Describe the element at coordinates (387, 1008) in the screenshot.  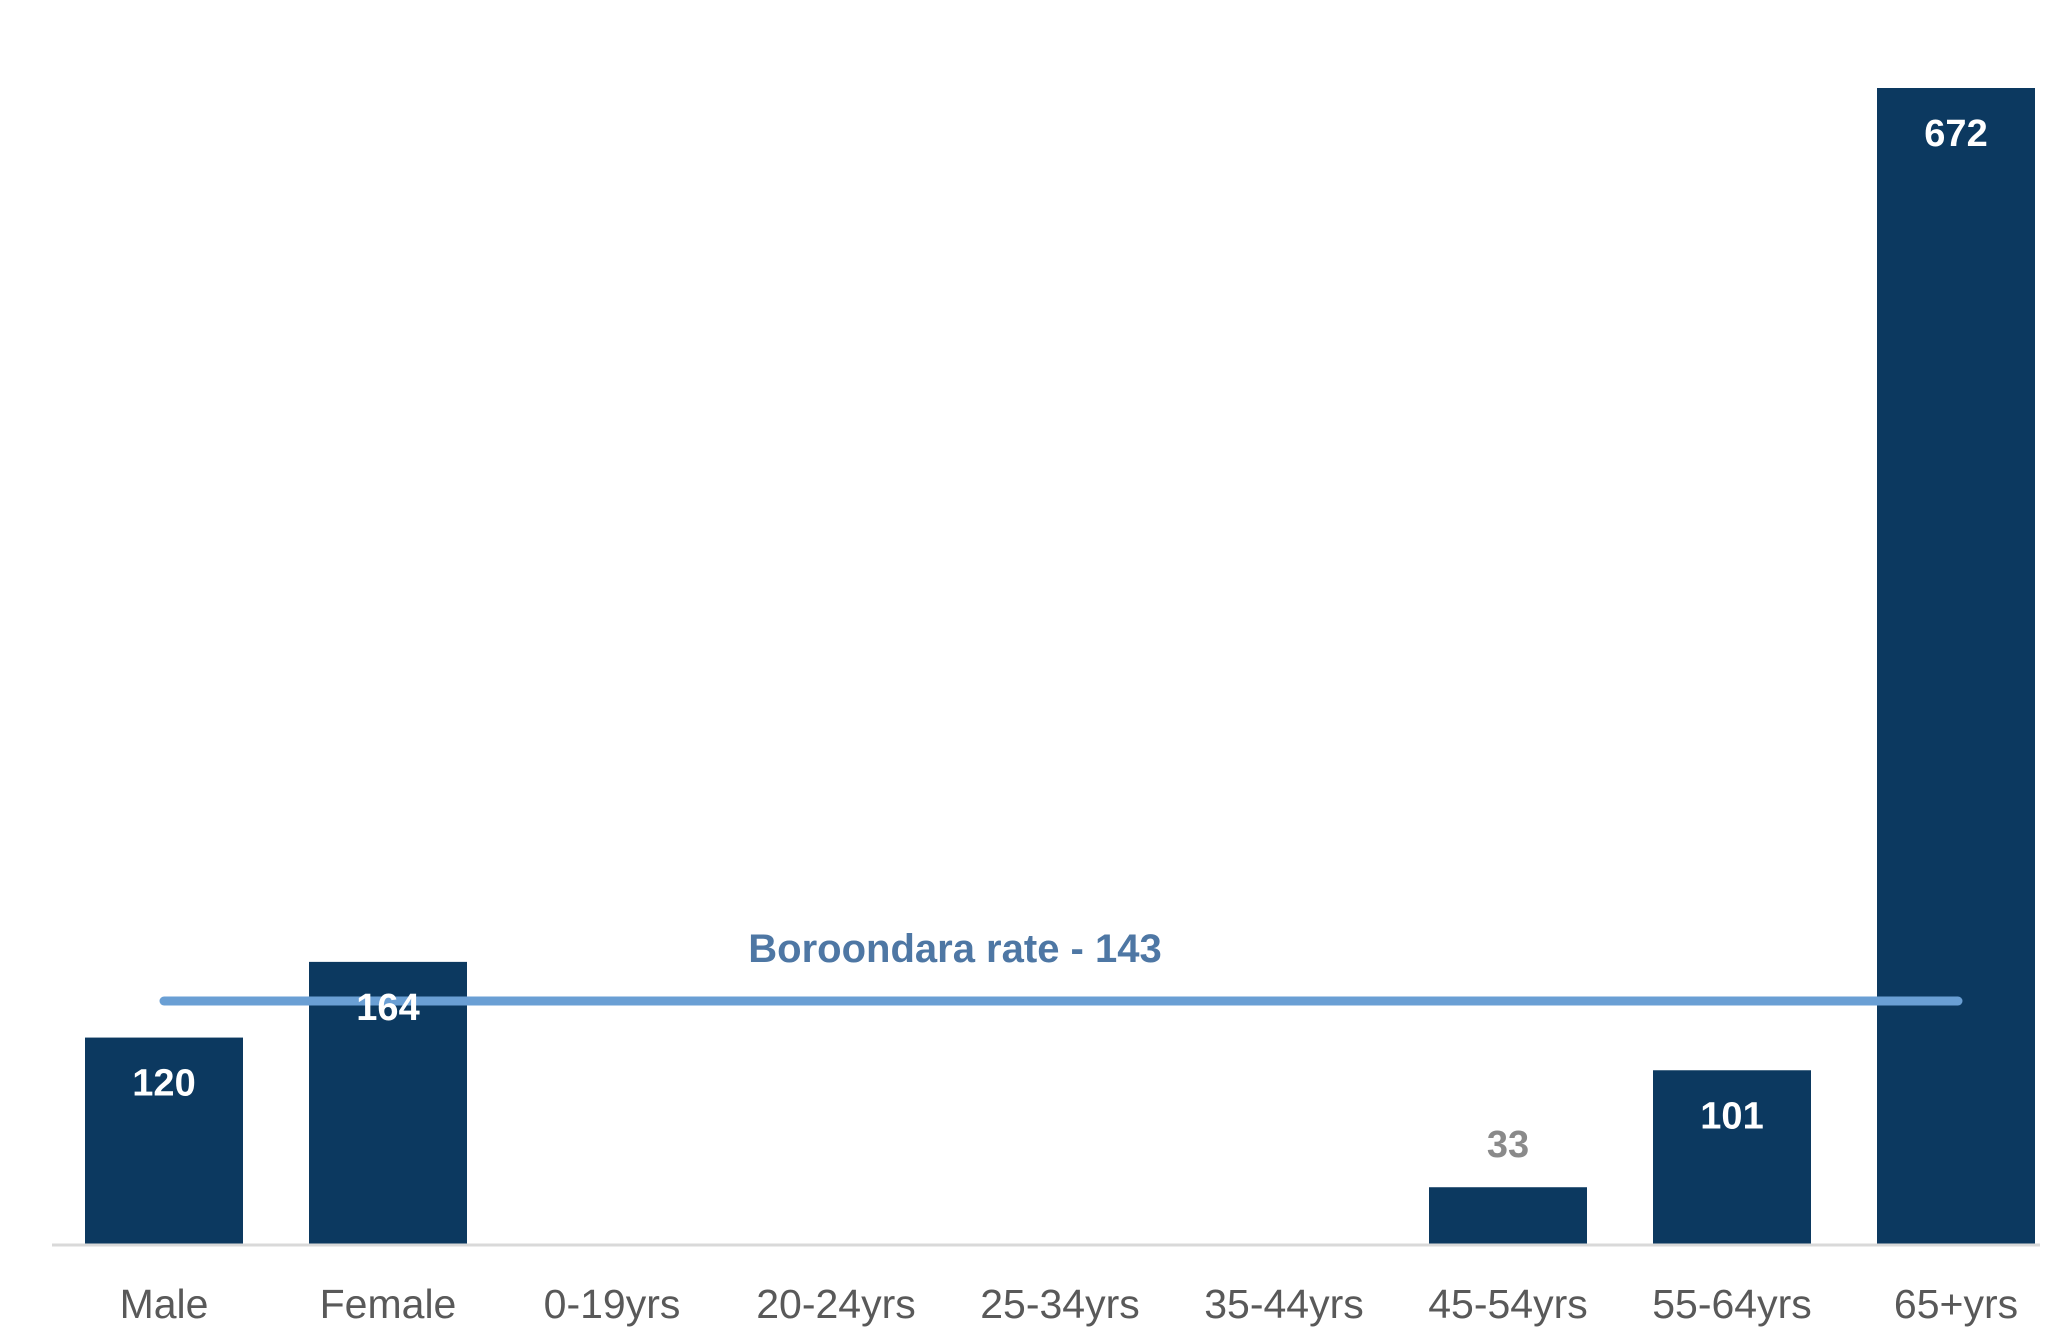
I see `data-label-female: 164` at that location.